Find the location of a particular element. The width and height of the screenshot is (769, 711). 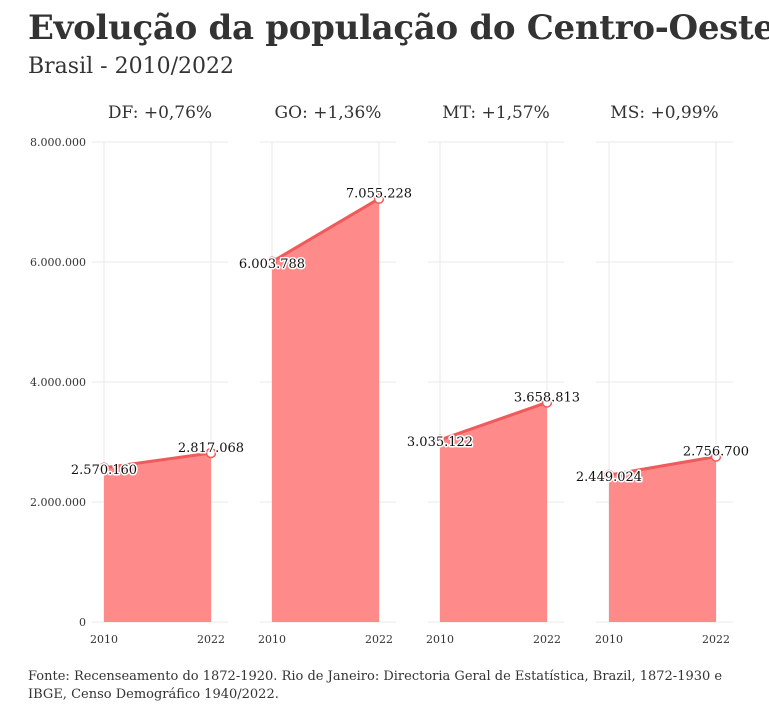

facet-title: MS: +0,99% is located at coordinates (664, 113).